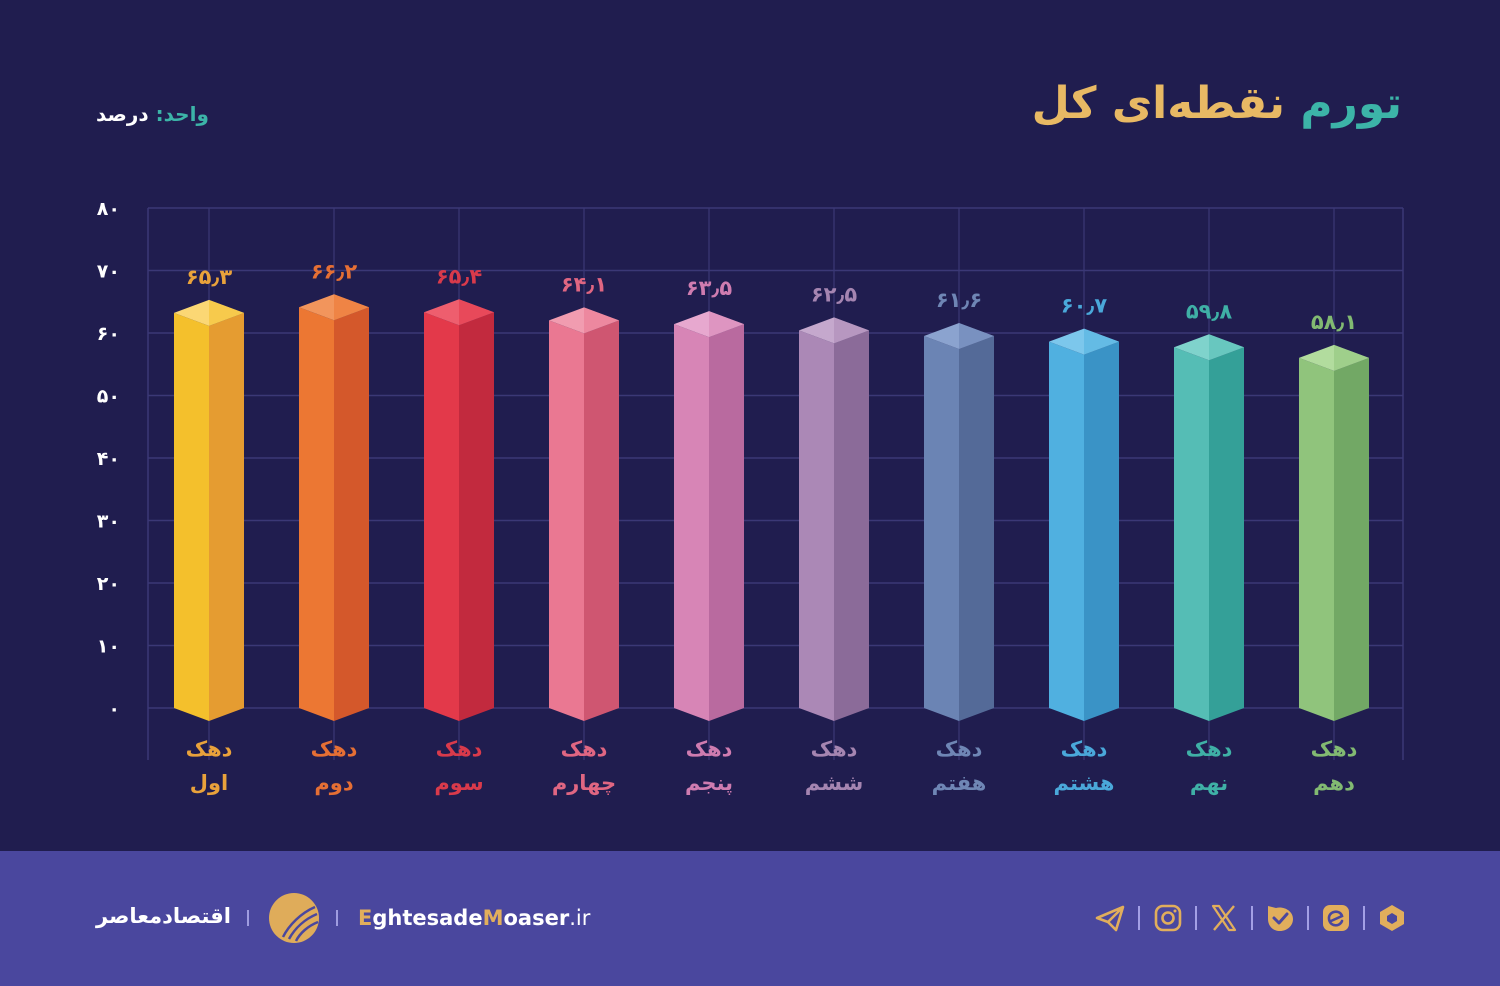  I want to click on y-tick-label: ۸۰, so click(108, 209).